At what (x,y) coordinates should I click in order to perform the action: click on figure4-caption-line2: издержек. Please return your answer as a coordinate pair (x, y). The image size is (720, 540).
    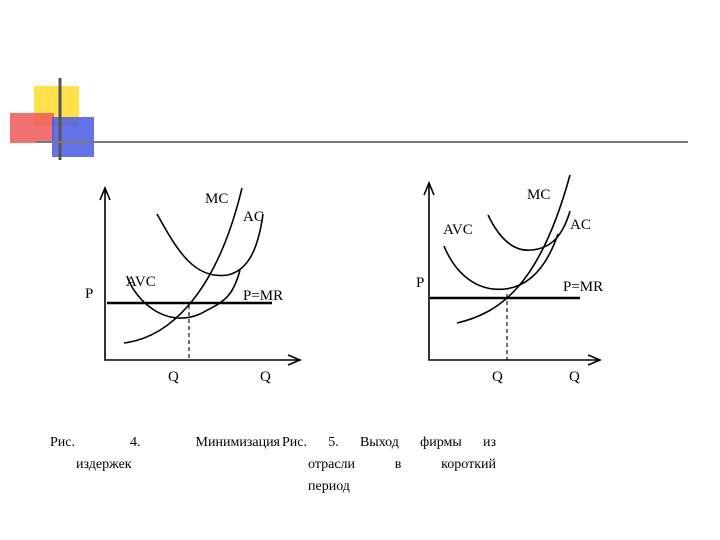
    Looking at the image, I should click on (104, 464).